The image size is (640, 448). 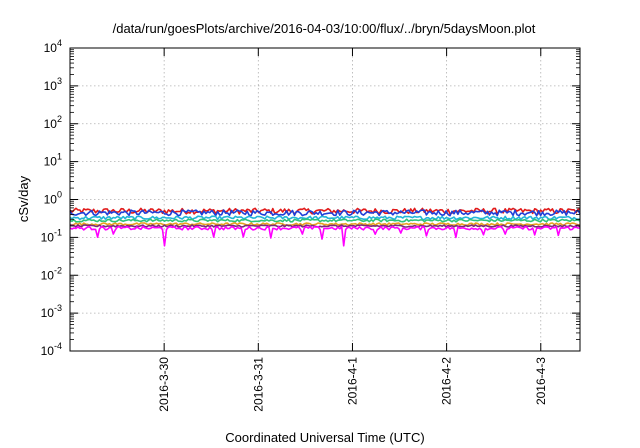 What do you see at coordinates (59, 119) in the screenshot?
I see `y-tick-exponent: 2` at bounding box center [59, 119].